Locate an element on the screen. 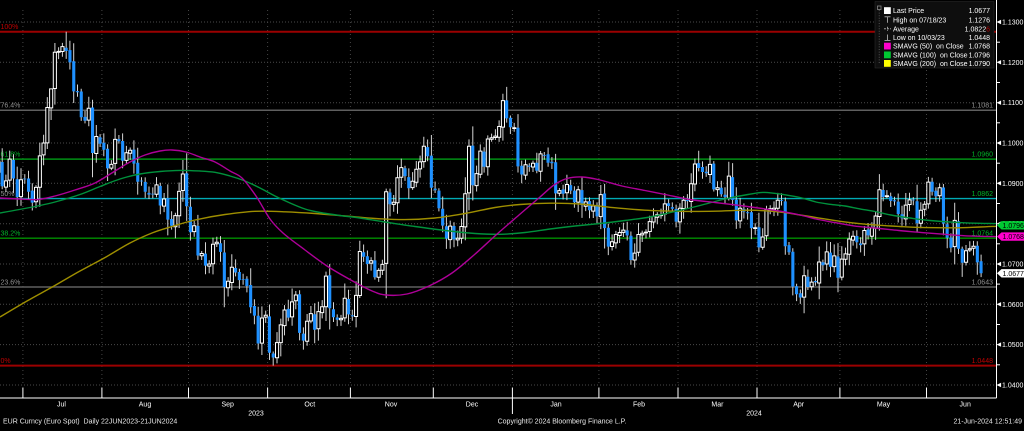  svg-text: 2024 is located at coordinates (754, 414).